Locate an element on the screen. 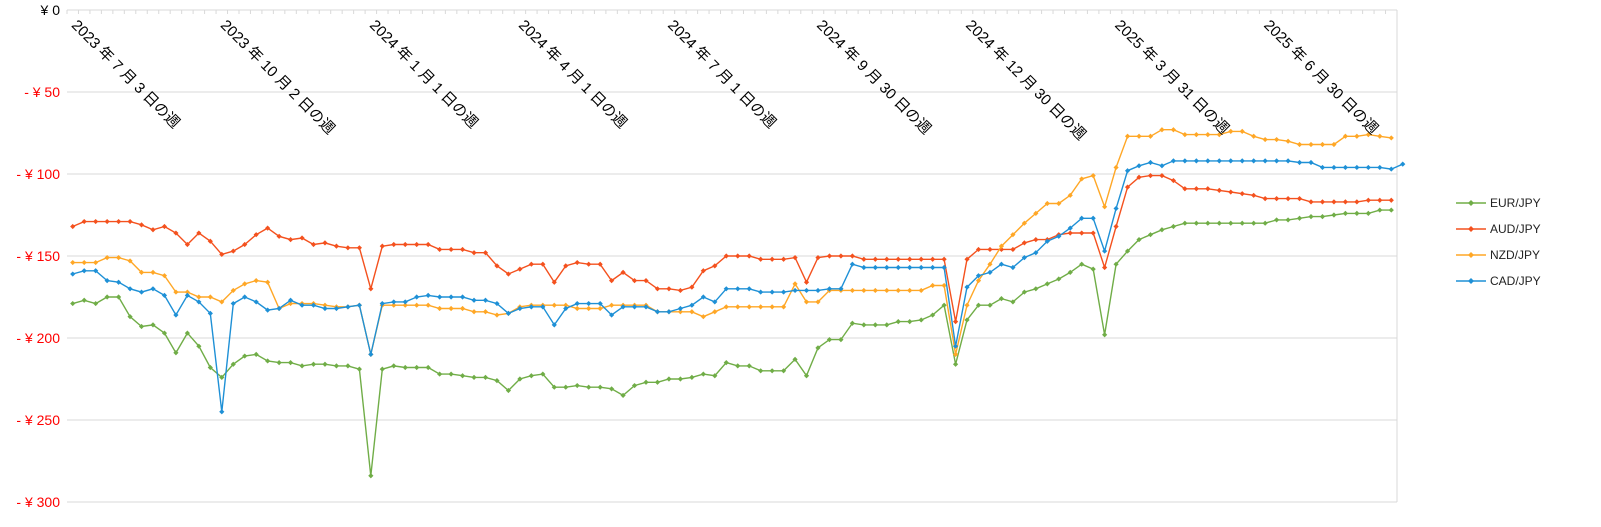 The width and height of the screenshot is (1601, 527). legend-label: EUR/JPY is located at coordinates (1515, 203).